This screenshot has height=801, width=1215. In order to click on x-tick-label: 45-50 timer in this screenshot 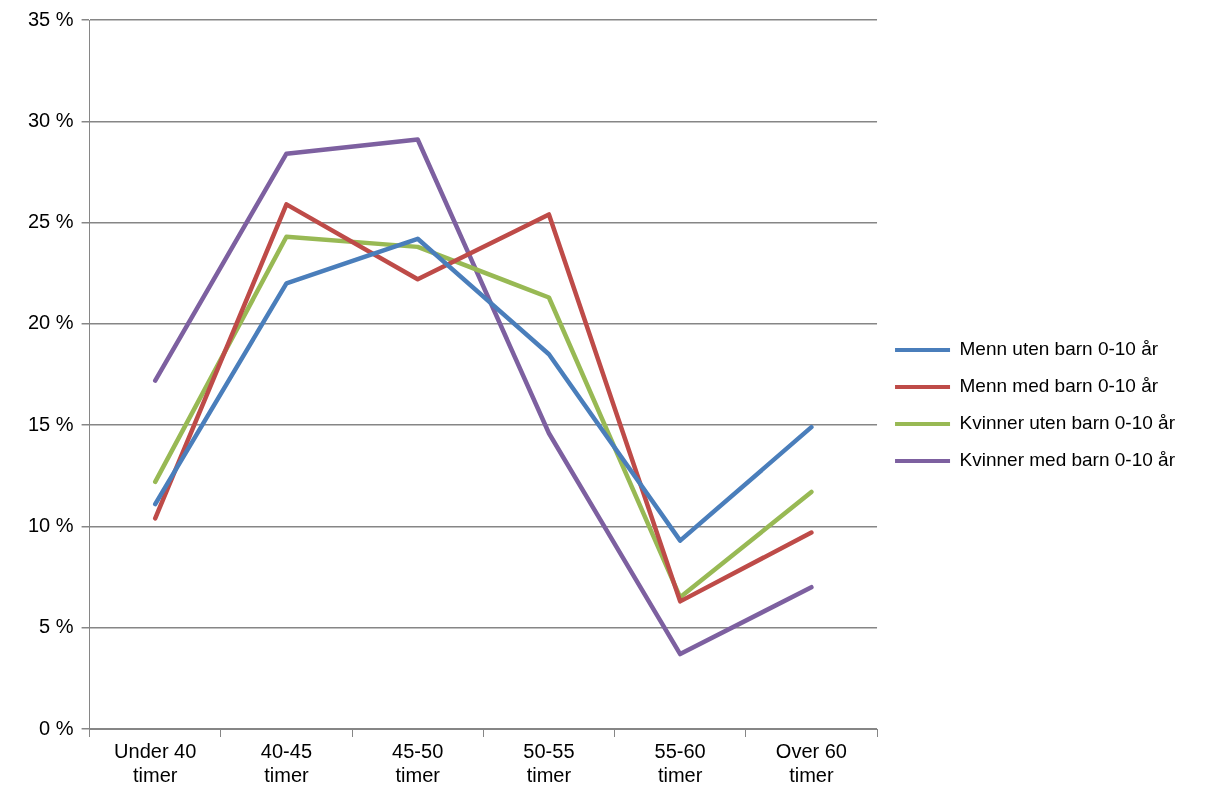, I will do `click(418, 762)`.